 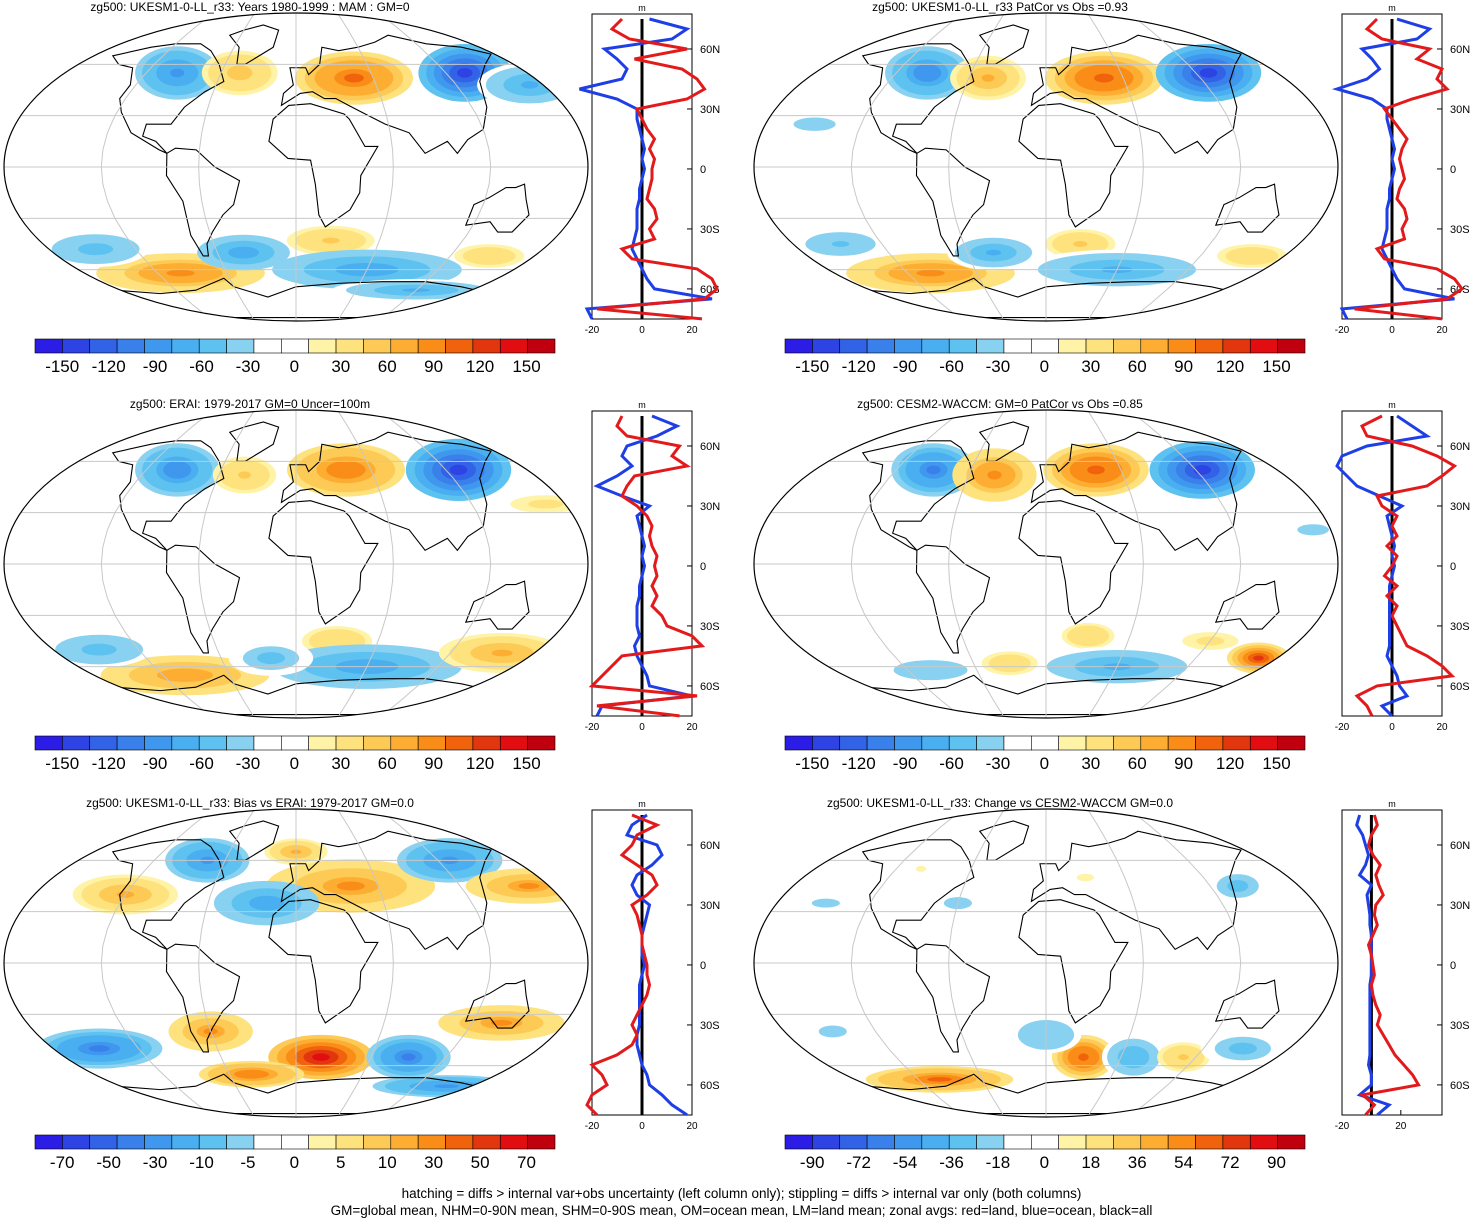 I want to click on profile-unit: m, so click(x=1392, y=804).